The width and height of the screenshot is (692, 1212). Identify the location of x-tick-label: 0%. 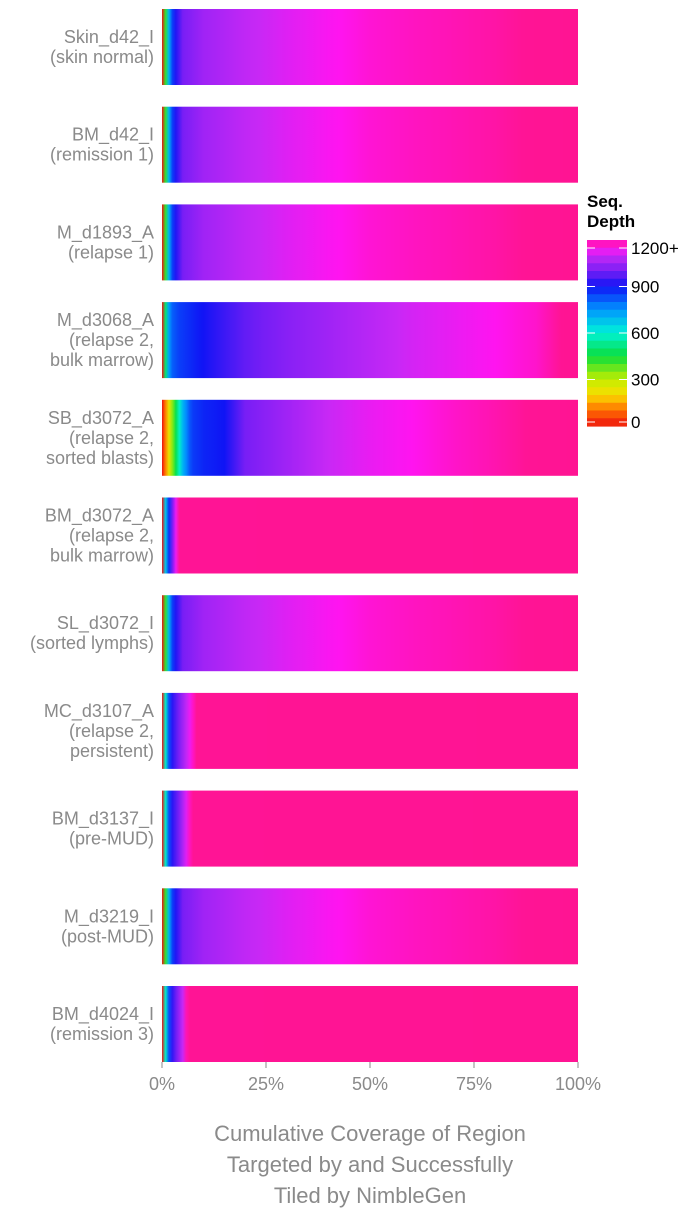
(162, 1084).